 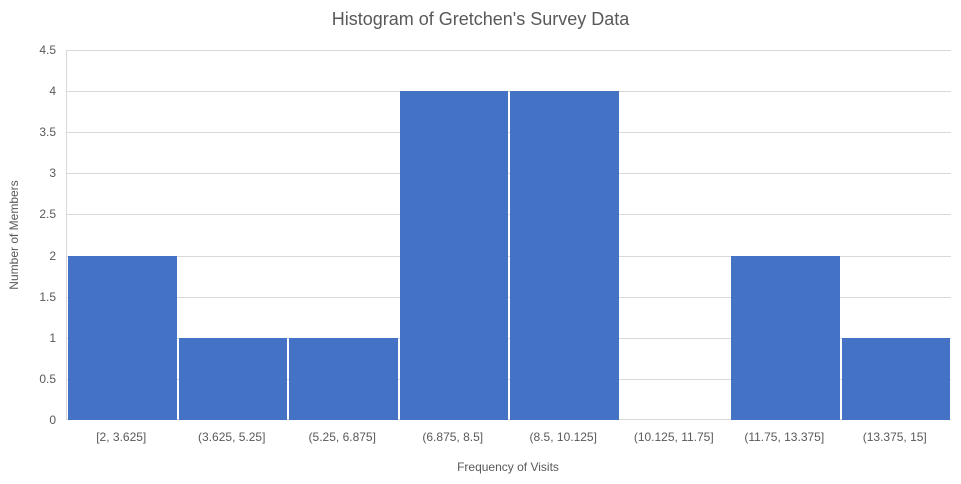 What do you see at coordinates (52, 256) in the screenshot?
I see `y-tick-label: 2` at bounding box center [52, 256].